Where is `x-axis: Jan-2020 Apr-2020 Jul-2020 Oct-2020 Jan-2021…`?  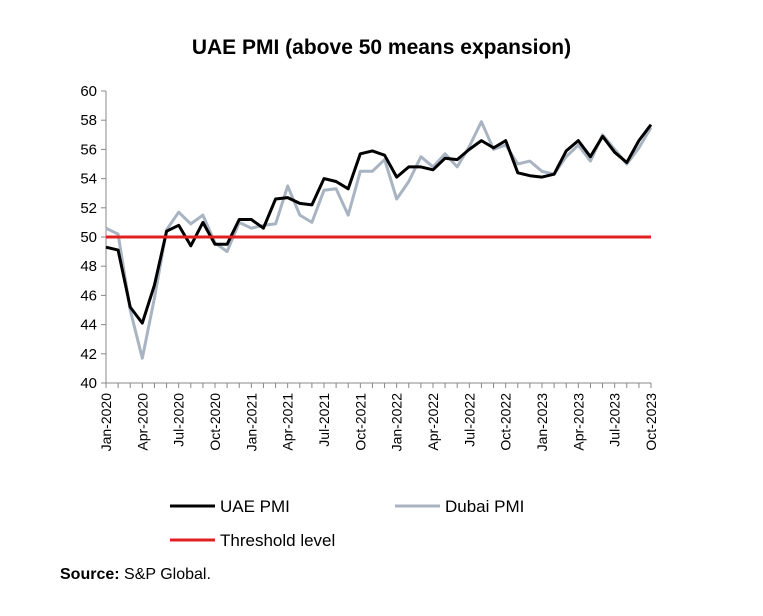
x-axis: Jan-2020 Apr-2020 Jul-2020 Oct-2020 Jan-2021… is located at coordinates (378, 417).